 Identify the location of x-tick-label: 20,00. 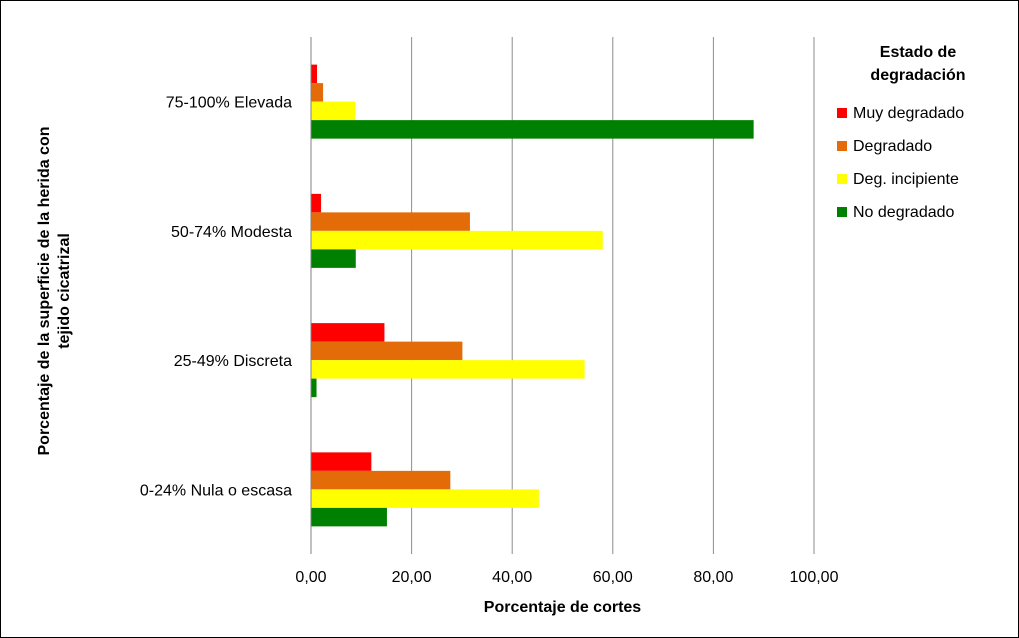
(412, 577).